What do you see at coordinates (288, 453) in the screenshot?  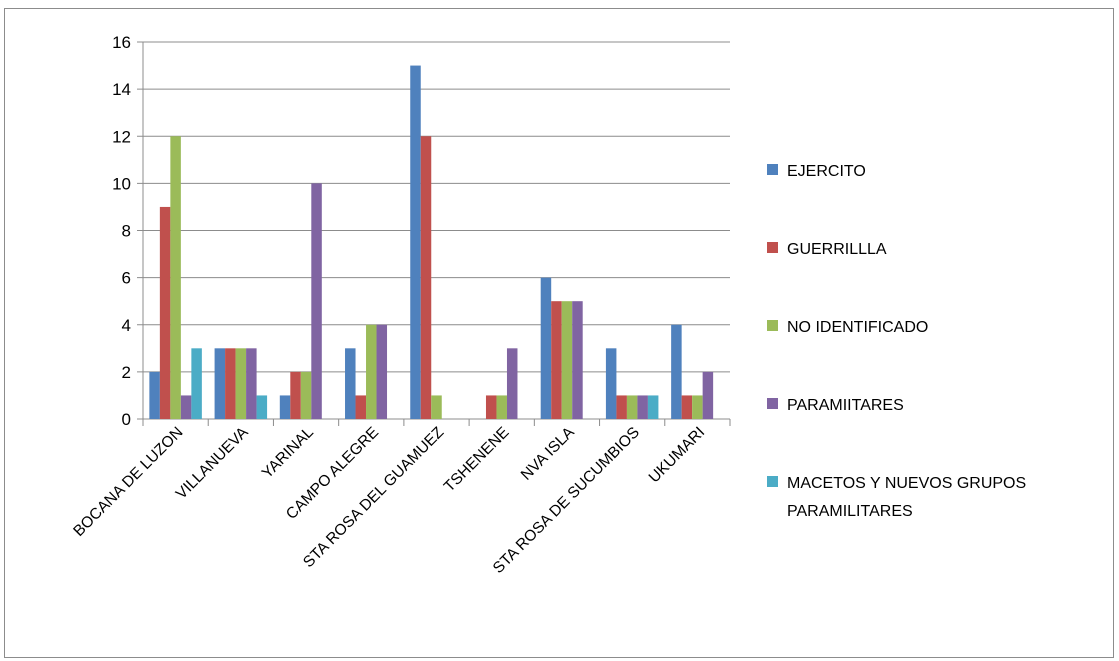 I see `x-category-label: YARINAL` at bounding box center [288, 453].